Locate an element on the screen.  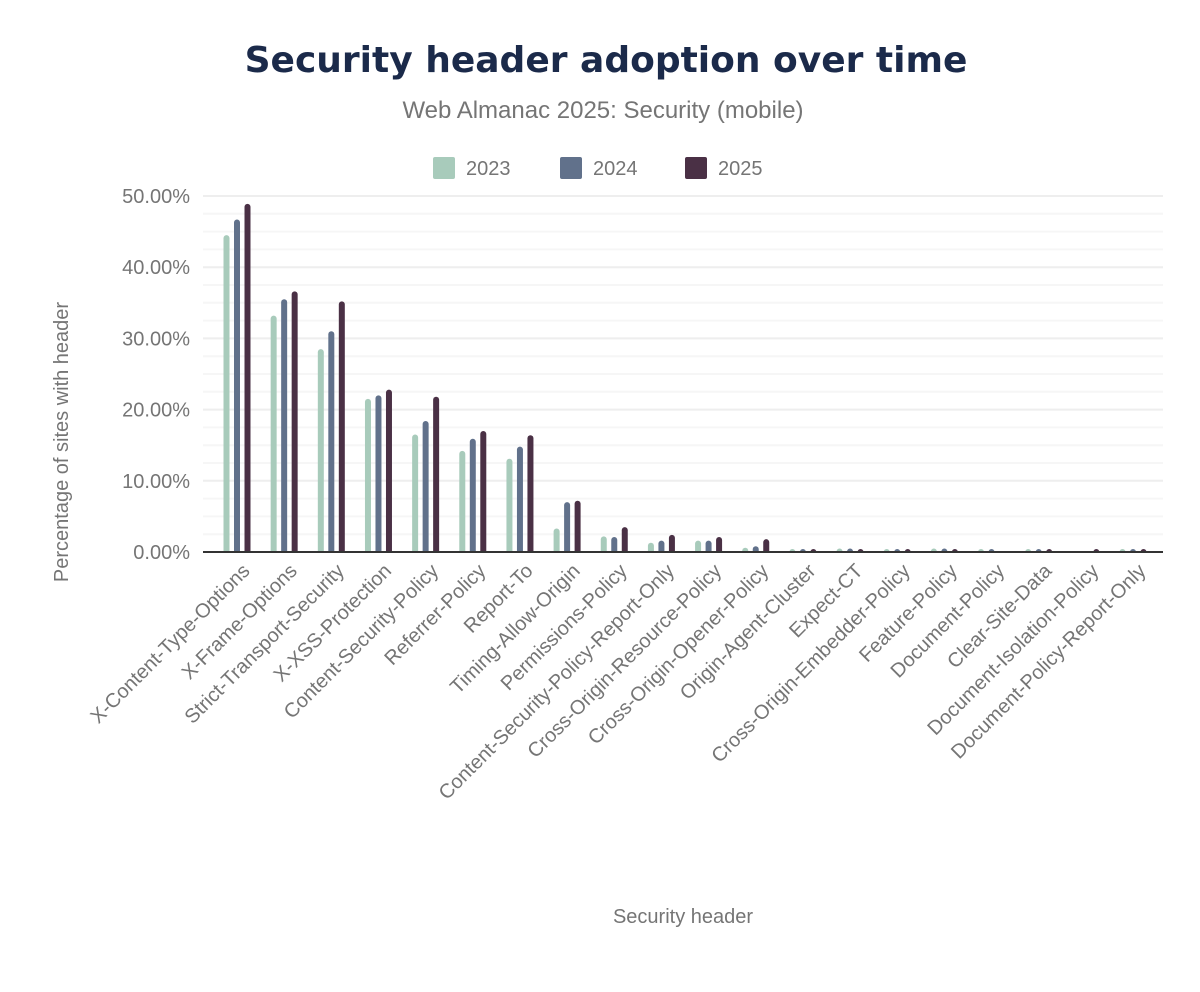
y-tick-label: 50.00% is located at coordinates (156, 197).